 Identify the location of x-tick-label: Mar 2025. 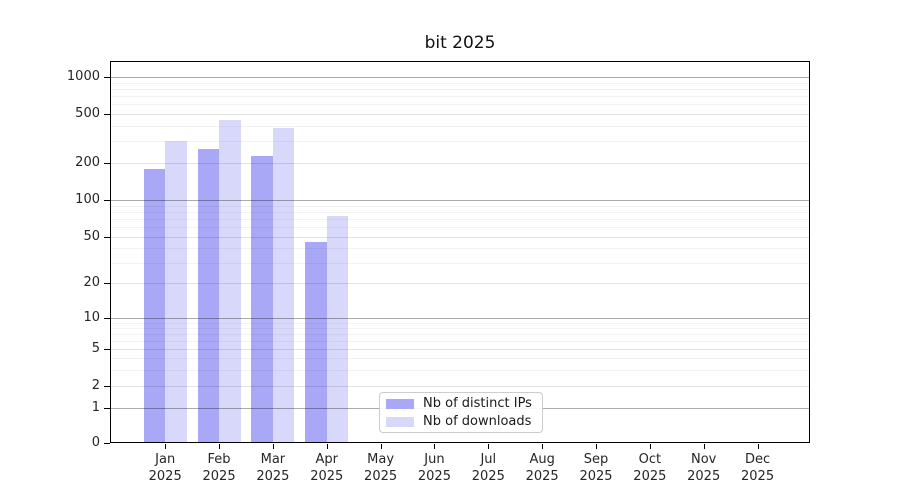
(273, 468).